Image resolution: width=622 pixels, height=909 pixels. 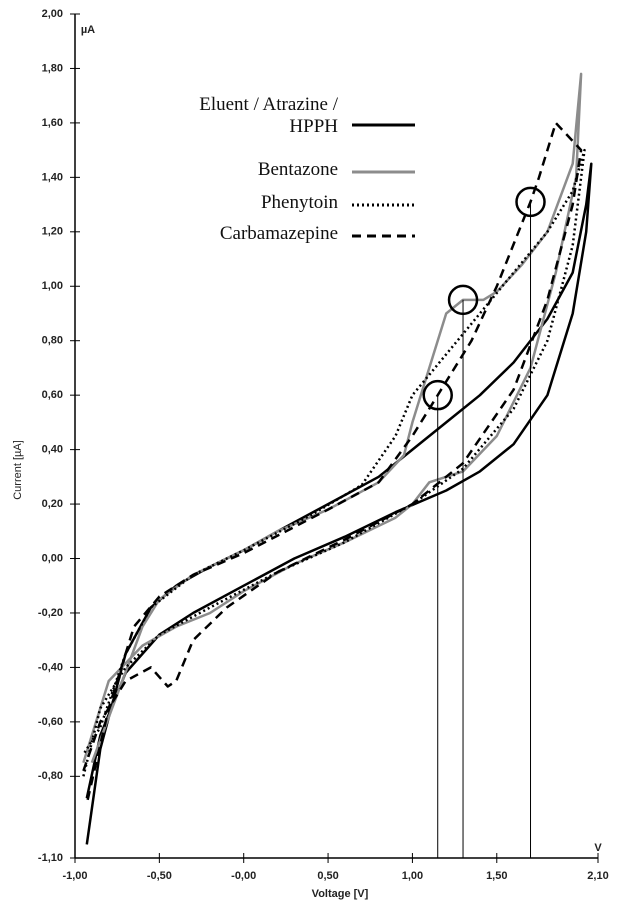 I want to click on x-tick-label: 1,50, so click(x=496, y=876).